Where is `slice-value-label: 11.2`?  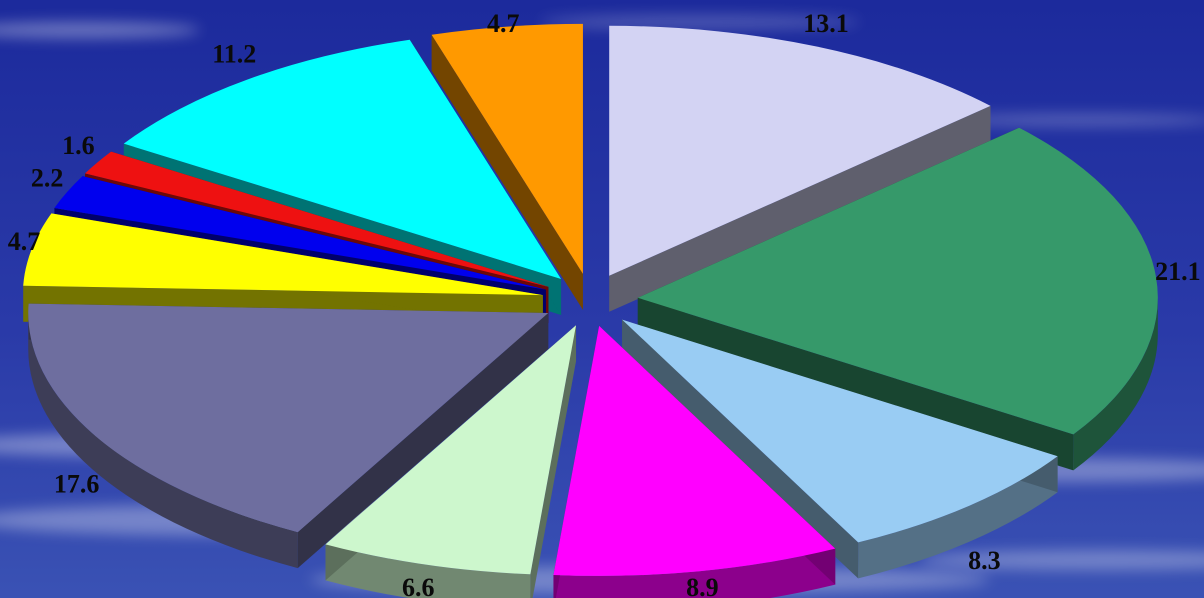
slice-value-label: 11.2 is located at coordinates (234, 54).